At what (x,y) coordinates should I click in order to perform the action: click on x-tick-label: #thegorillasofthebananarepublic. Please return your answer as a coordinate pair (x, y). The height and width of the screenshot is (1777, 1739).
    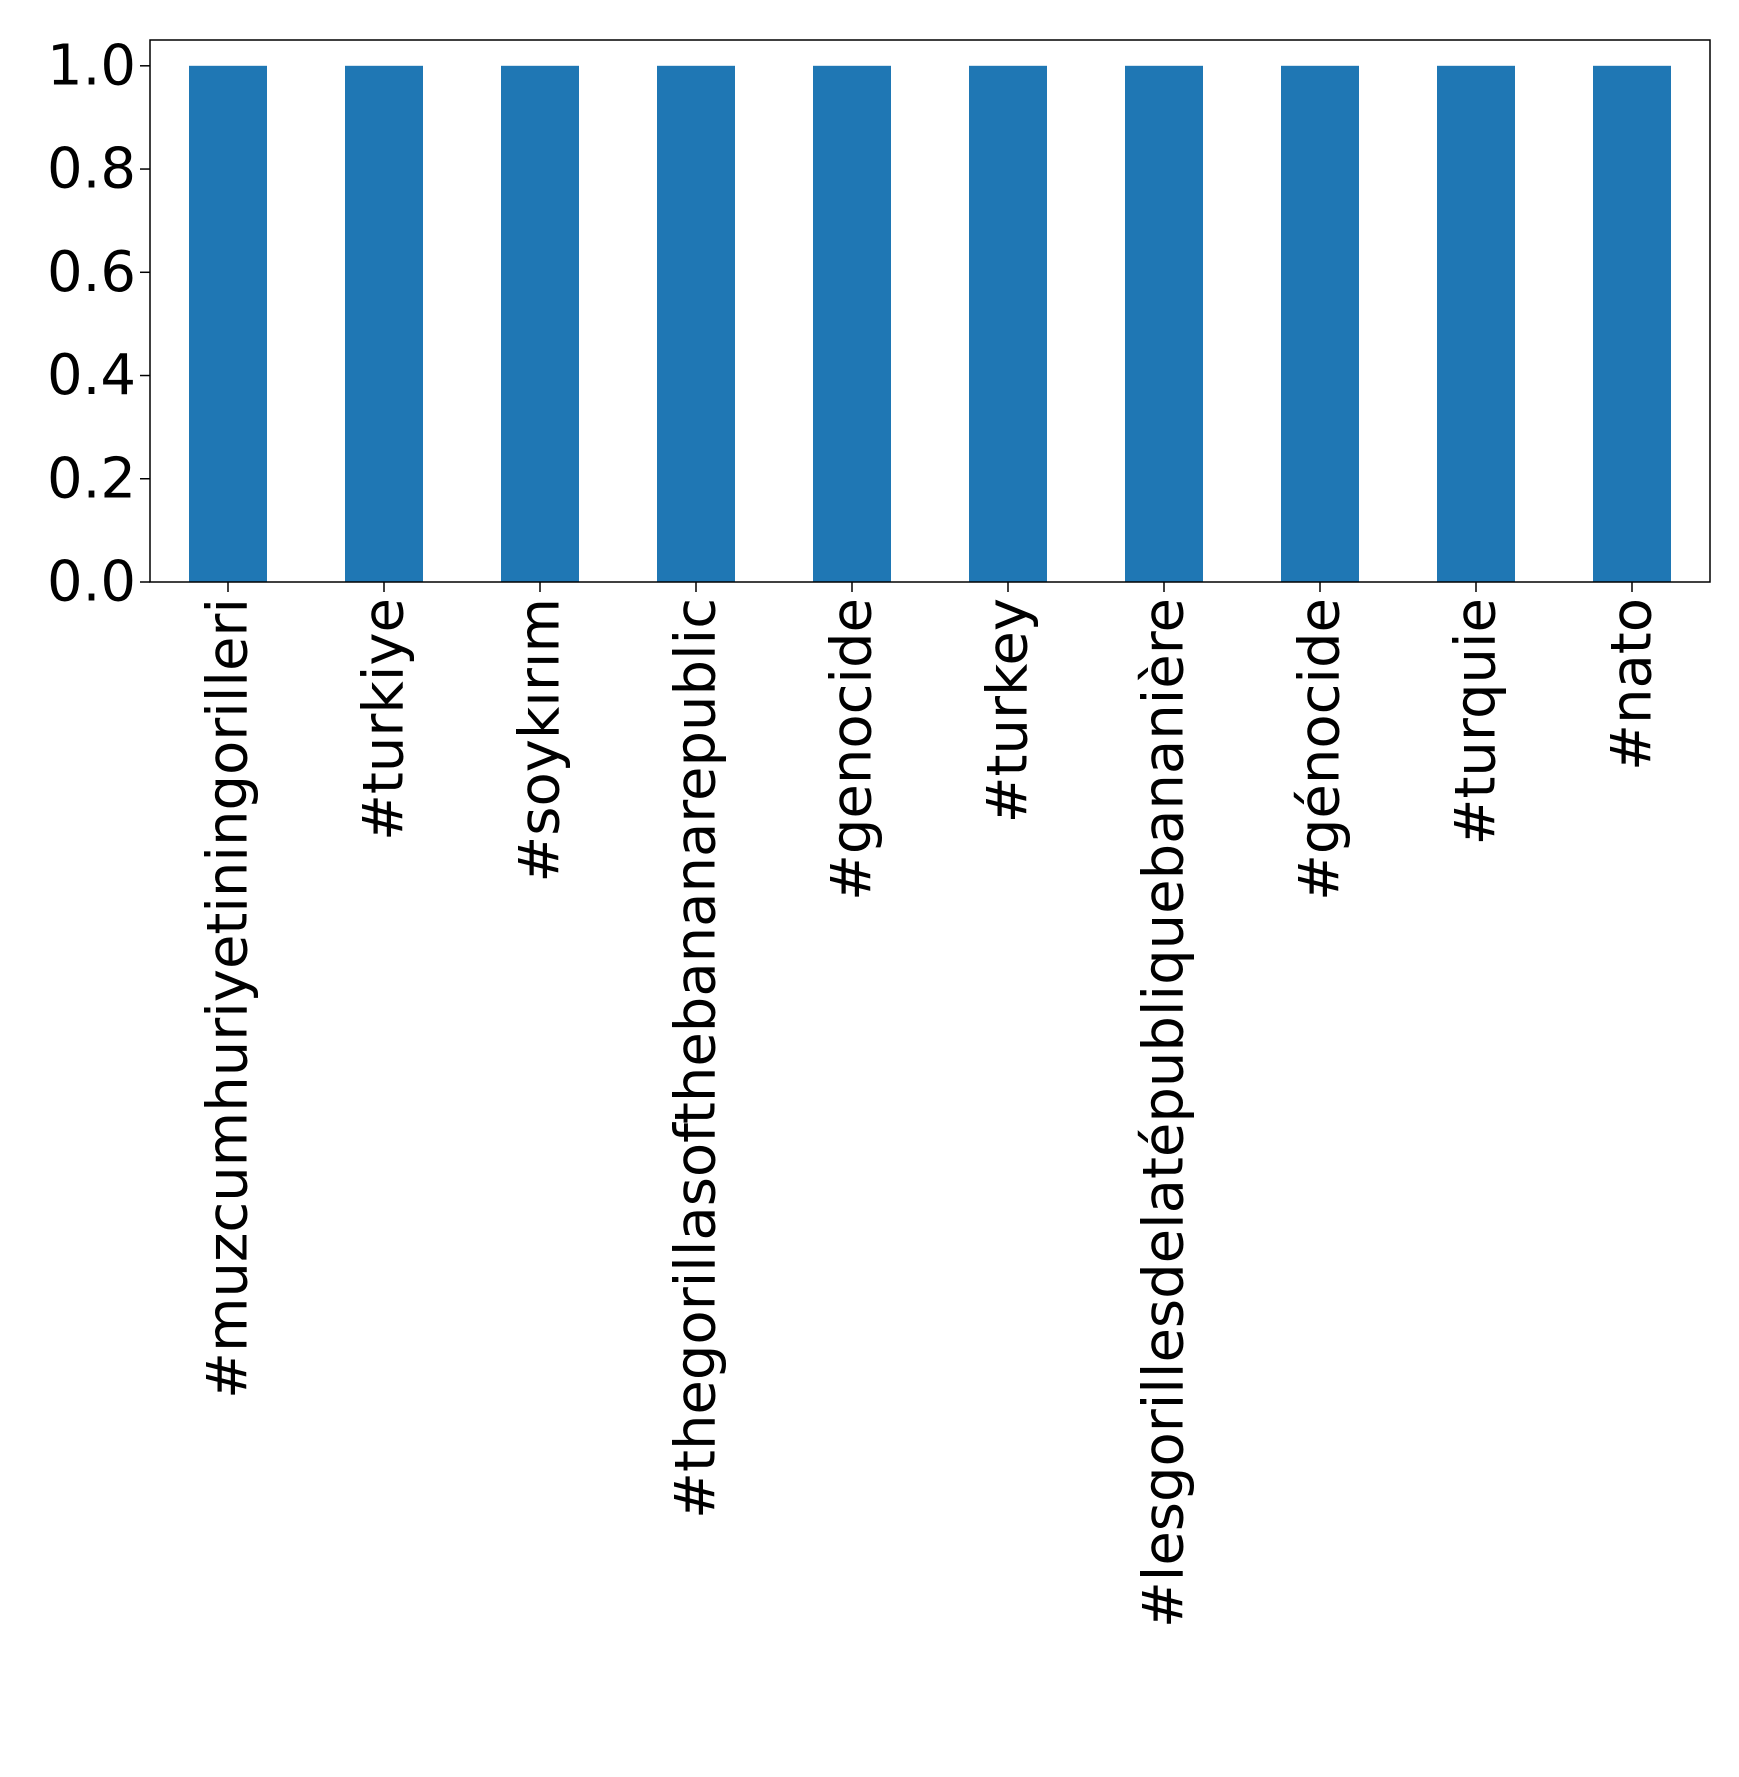
    Looking at the image, I should click on (696, 1058).